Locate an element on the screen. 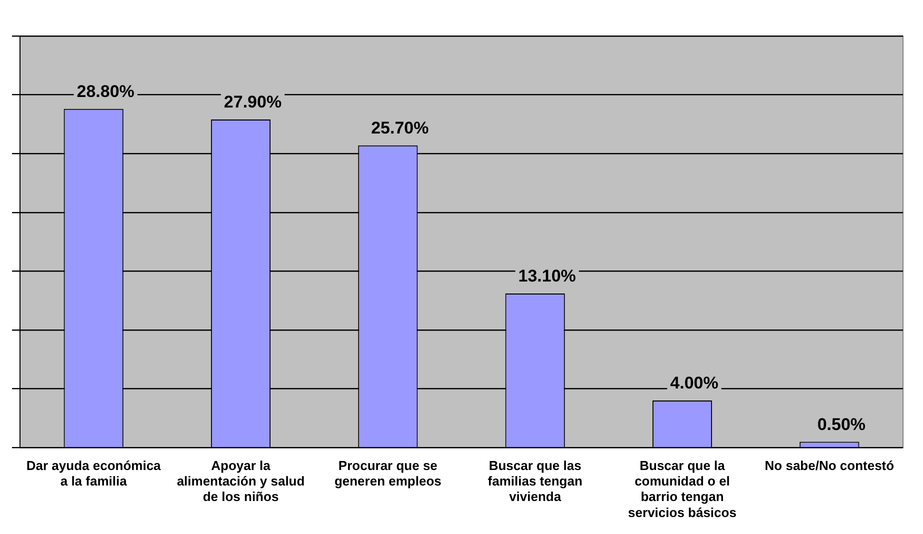  data-label: 13.10% is located at coordinates (547, 276).